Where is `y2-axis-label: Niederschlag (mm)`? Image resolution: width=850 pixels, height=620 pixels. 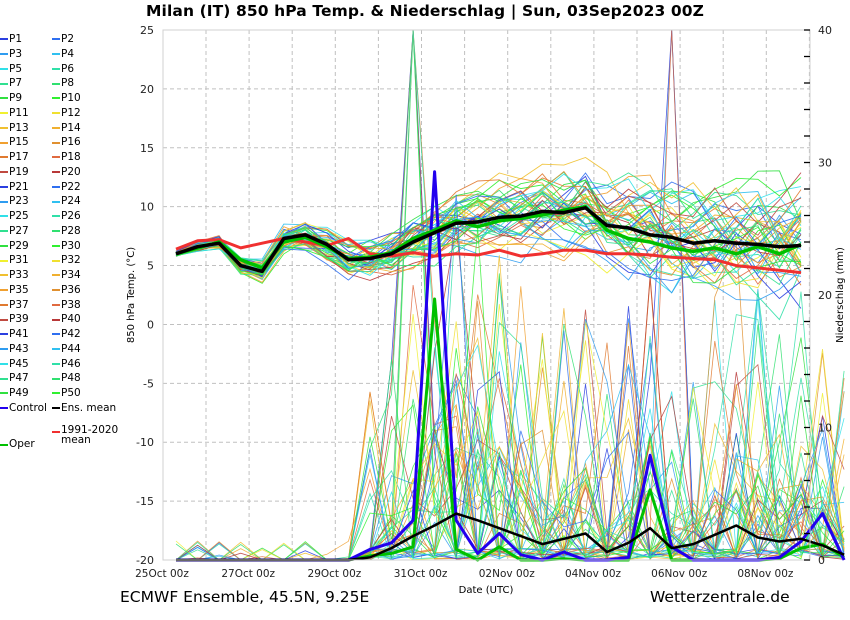 y2-axis-label: Niederschlag (mm) is located at coordinates (840, 295).